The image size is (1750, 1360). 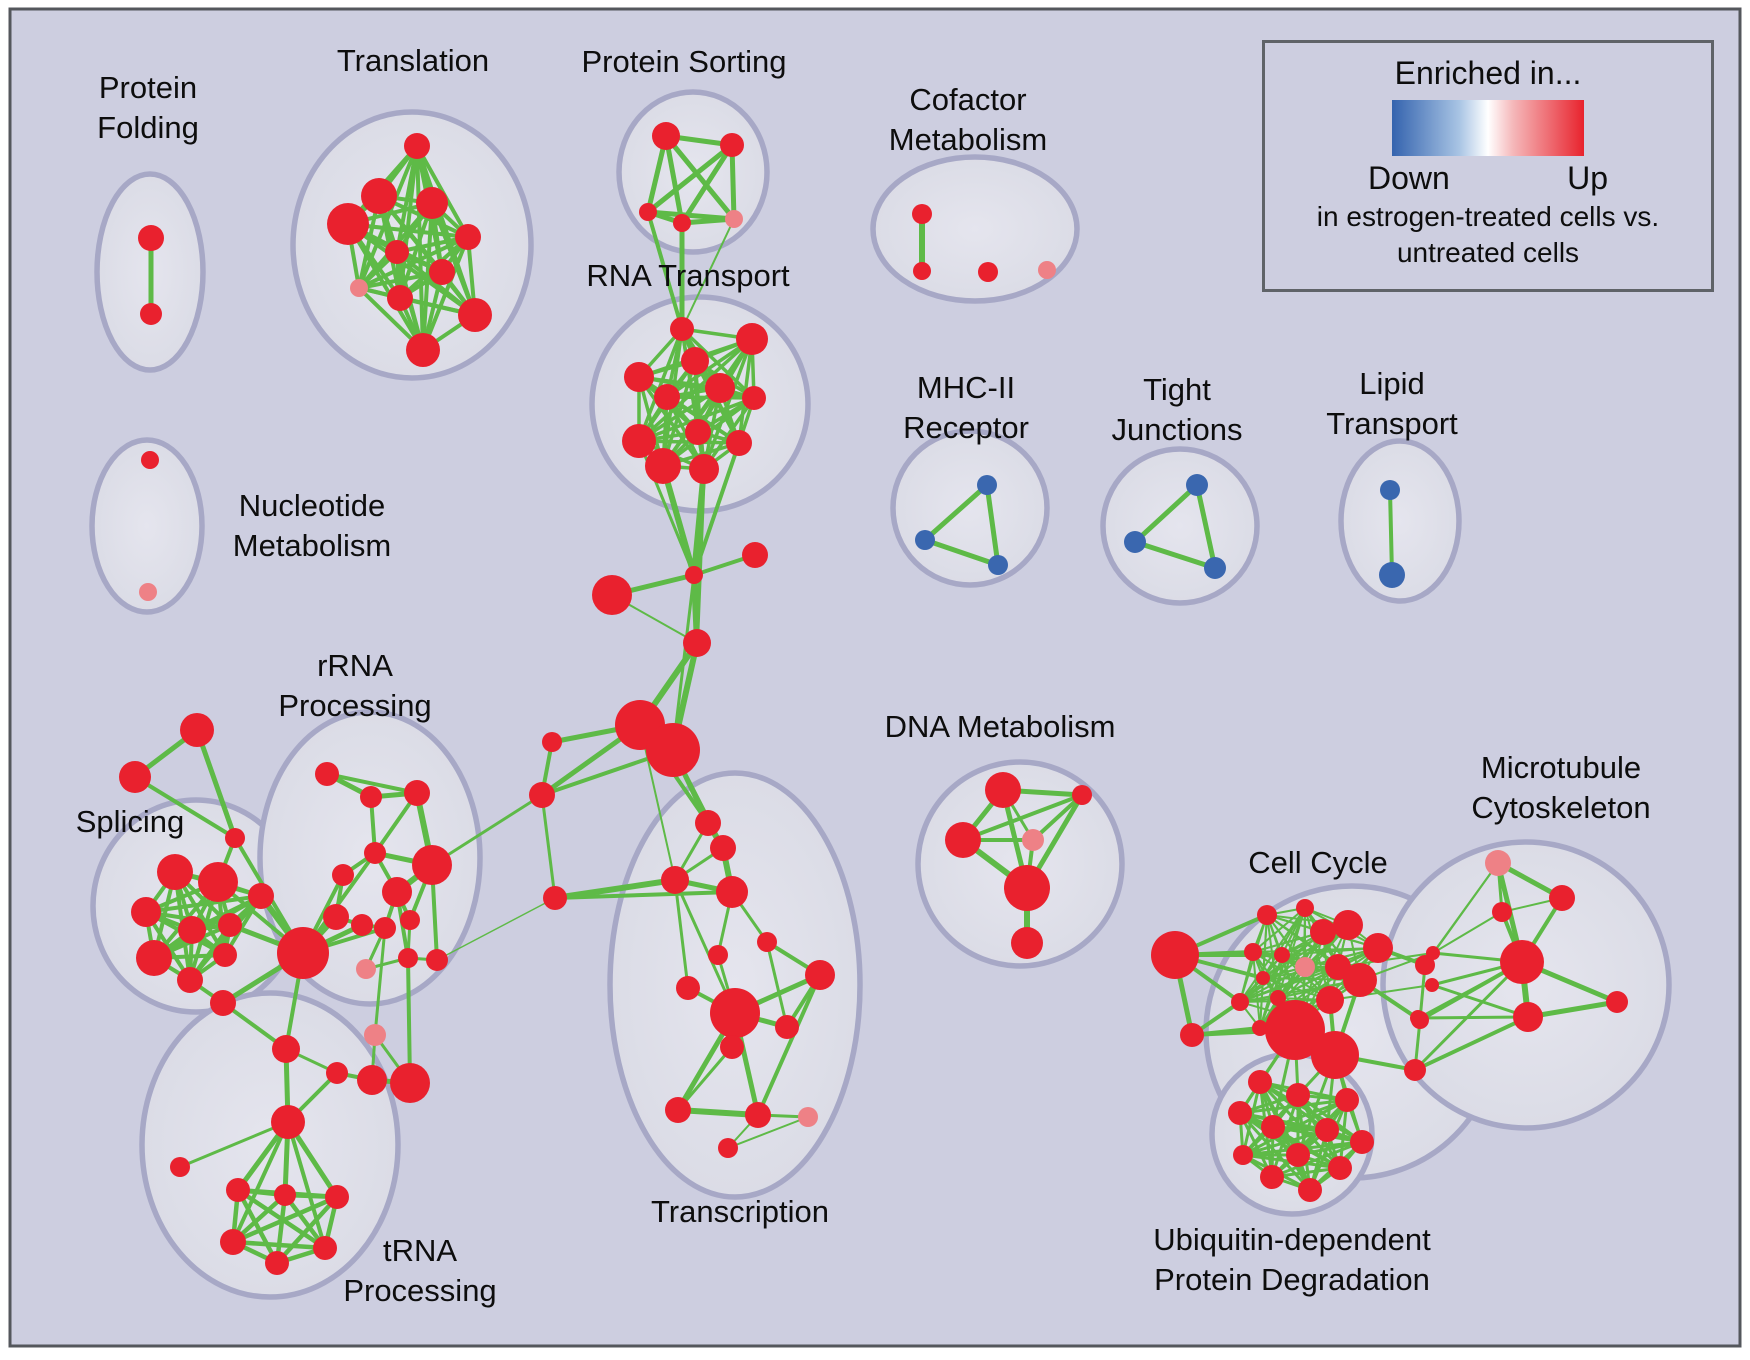 What do you see at coordinates (1409, 178) in the screenshot?
I see `legend-down-label: Down` at bounding box center [1409, 178].